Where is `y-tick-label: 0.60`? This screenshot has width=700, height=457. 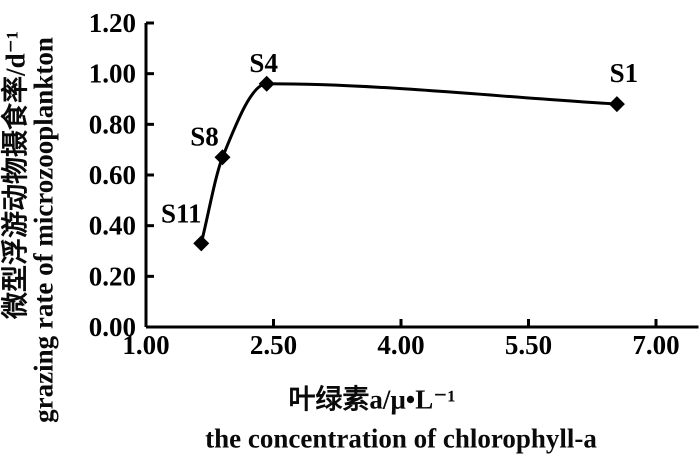 y-tick-label: 0.60 is located at coordinates (112, 175).